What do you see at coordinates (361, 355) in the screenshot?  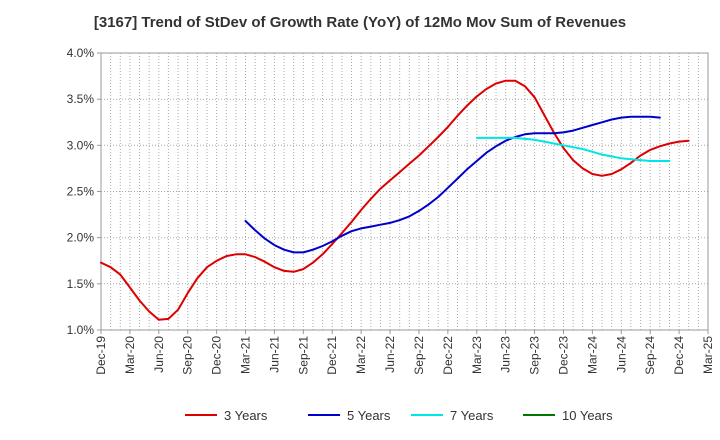 I see `x-tick-label: Mar-22` at bounding box center [361, 355].